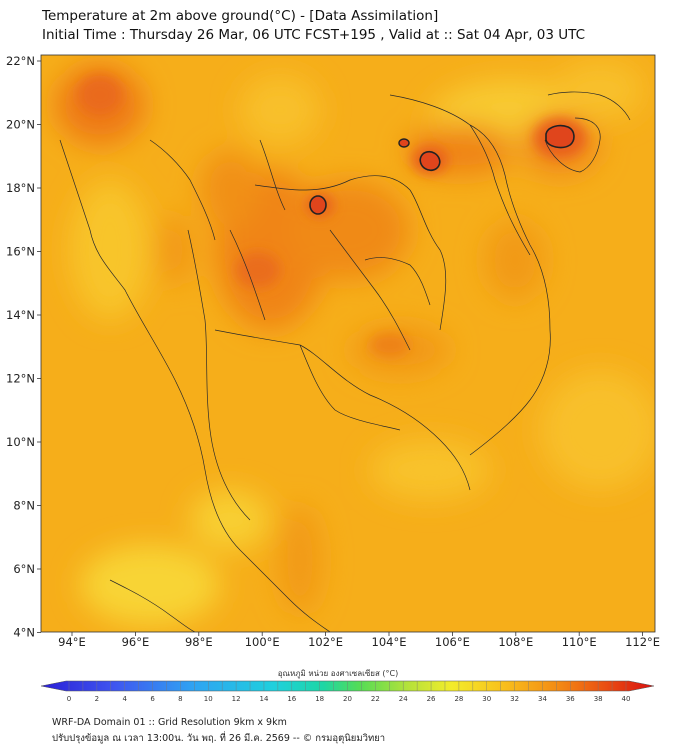 Image resolution: width=676 pixels, height=756 pixels. Describe the element at coordinates (389, 642) in the screenshot. I see `lon-tick-label: 104°E` at that location.